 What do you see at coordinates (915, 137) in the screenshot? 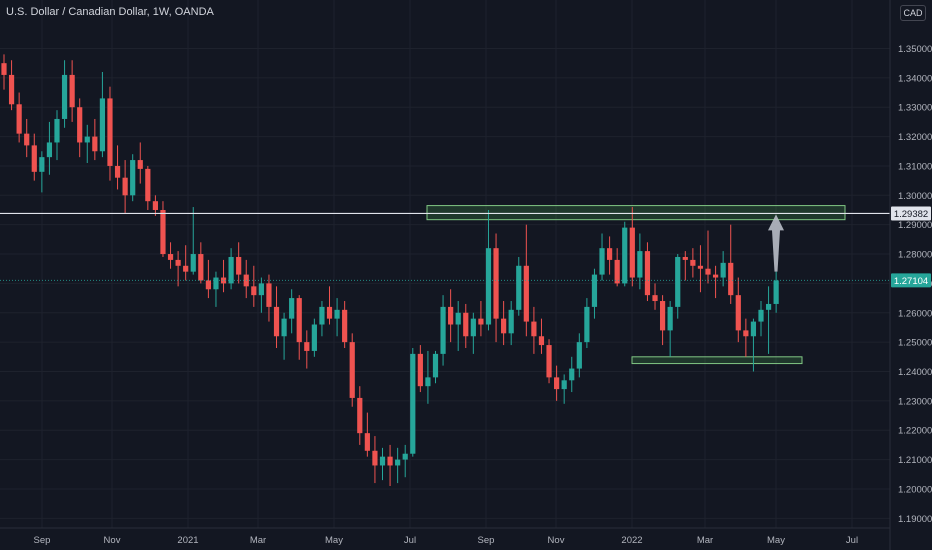
I see `price-tick-label: 1.32000` at bounding box center [915, 137].